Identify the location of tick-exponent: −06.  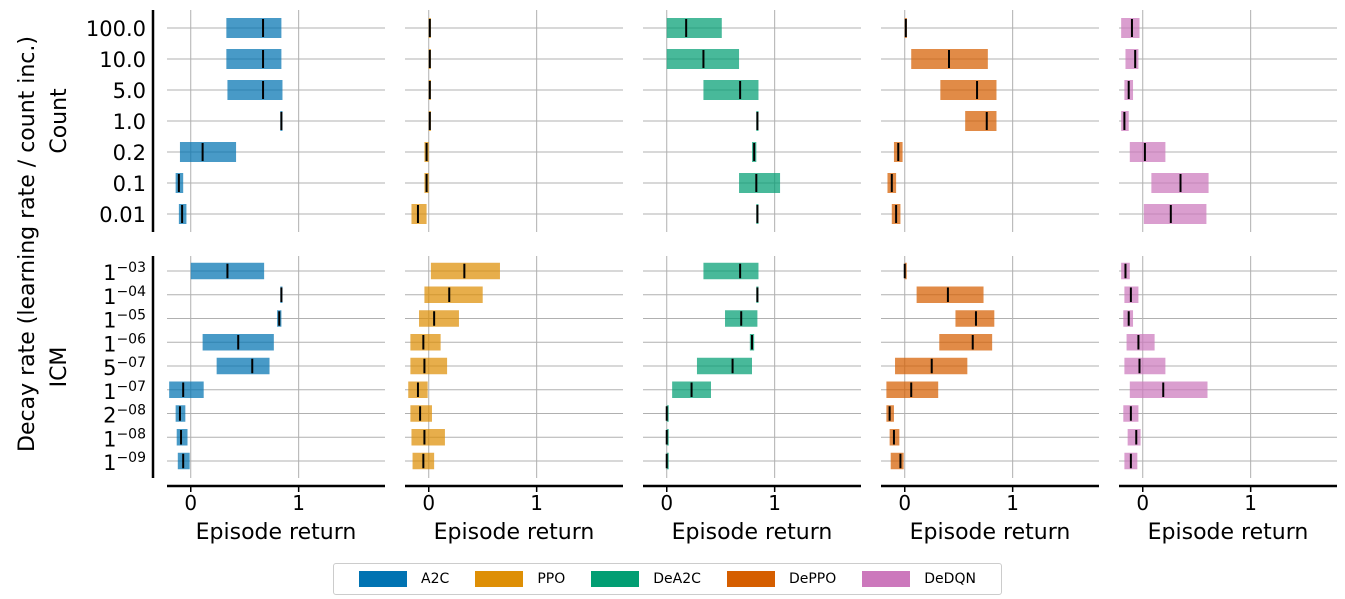
(131, 339).